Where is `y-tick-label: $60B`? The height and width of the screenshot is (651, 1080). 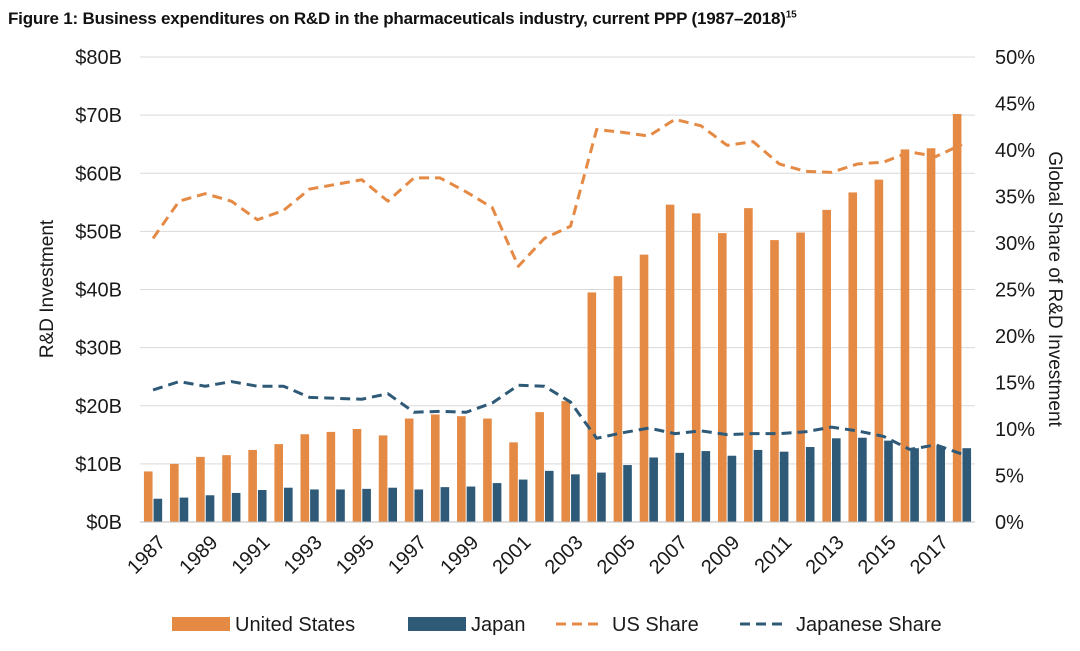 y-tick-label: $60B is located at coordinates (98, 174).